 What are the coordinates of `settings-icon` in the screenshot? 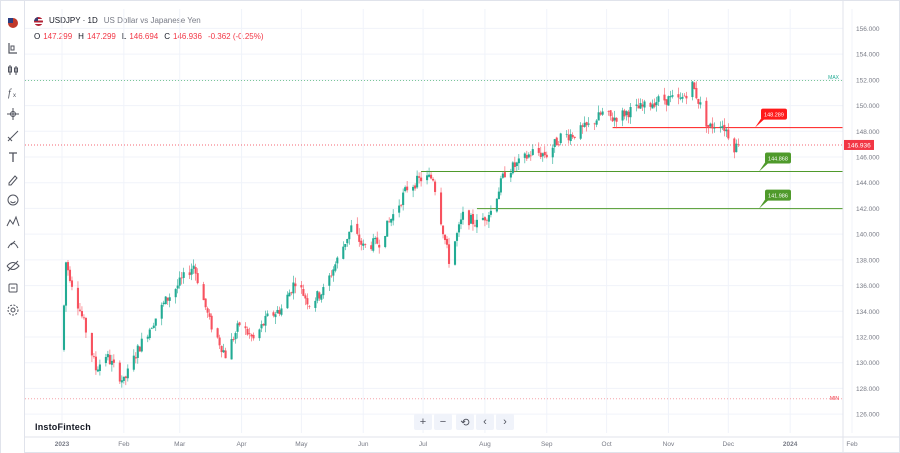 It's located at (13, 310).